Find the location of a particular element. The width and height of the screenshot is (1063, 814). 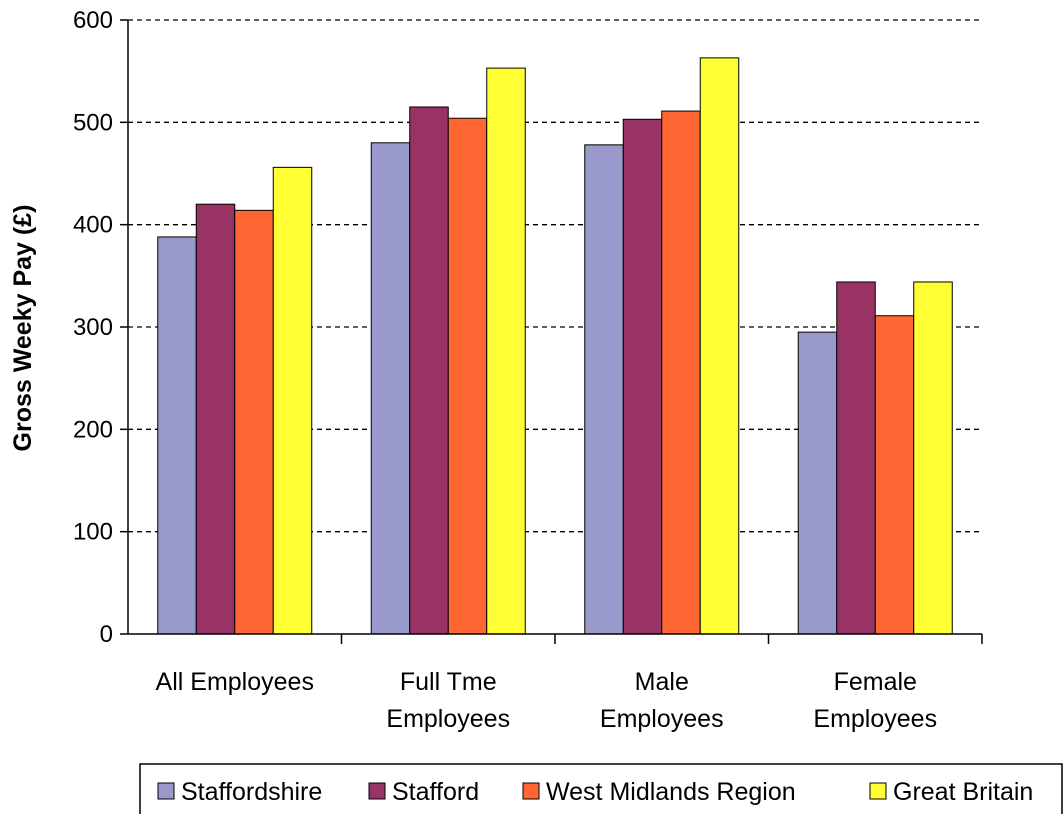

category-label: Full Tme Employees is located at coordinates (448, 700).